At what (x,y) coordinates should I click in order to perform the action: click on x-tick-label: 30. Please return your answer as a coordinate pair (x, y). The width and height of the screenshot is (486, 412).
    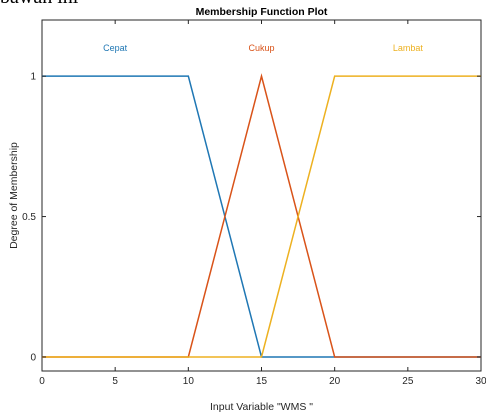
    Looking at the image, I should click on (480, 381).